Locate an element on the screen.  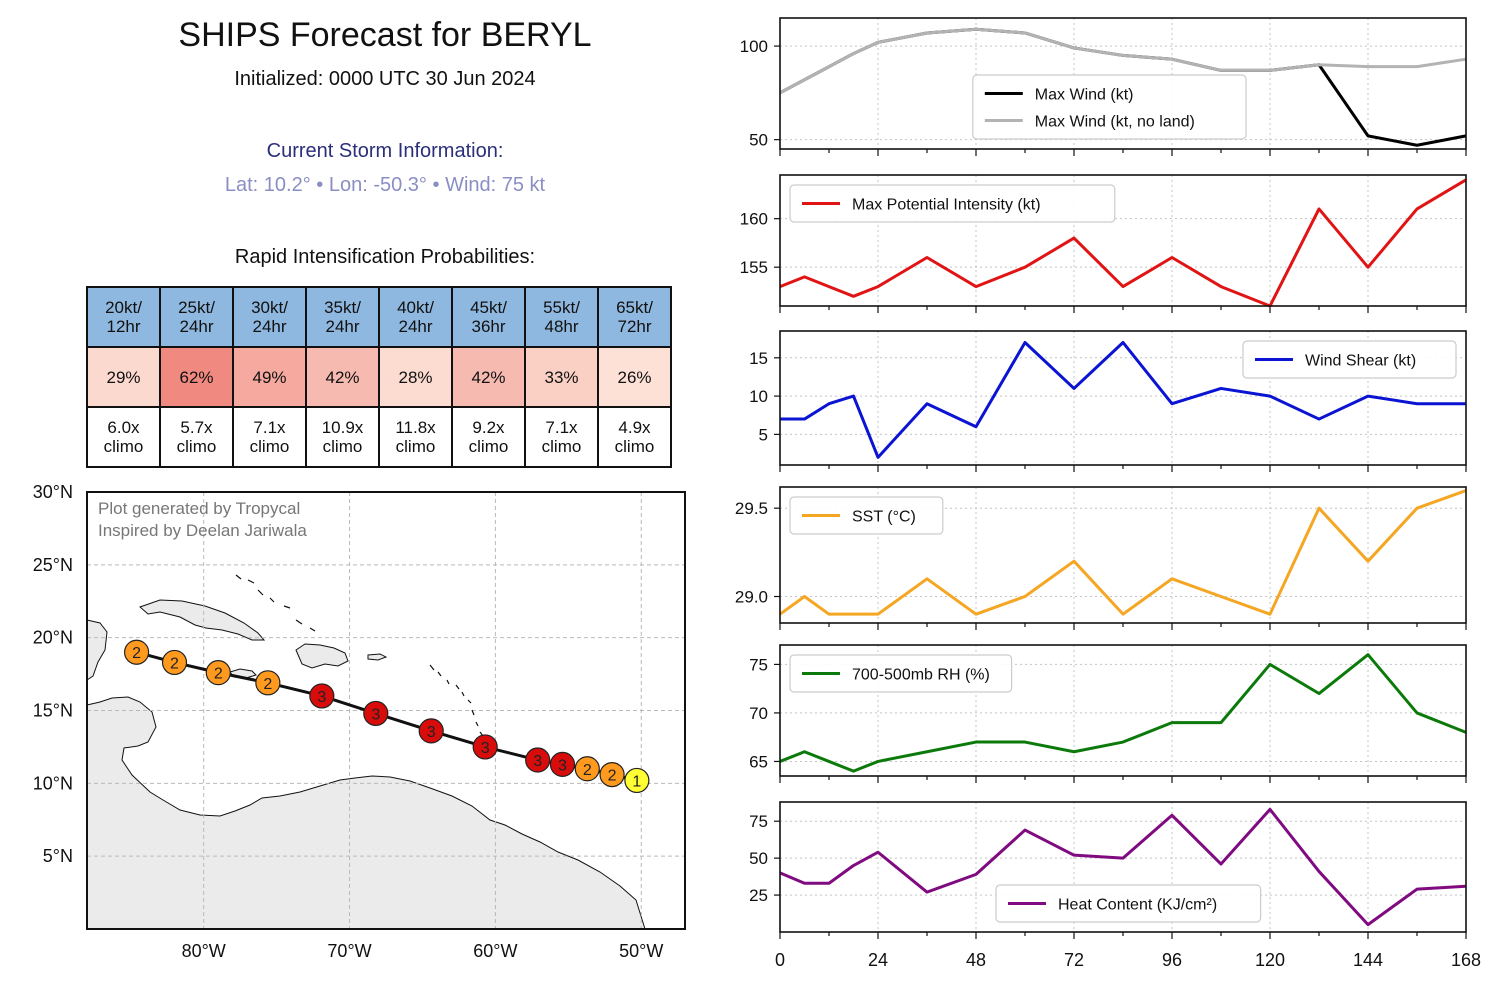
x-tick-label: 72 is located at coordinates (1074, 960).